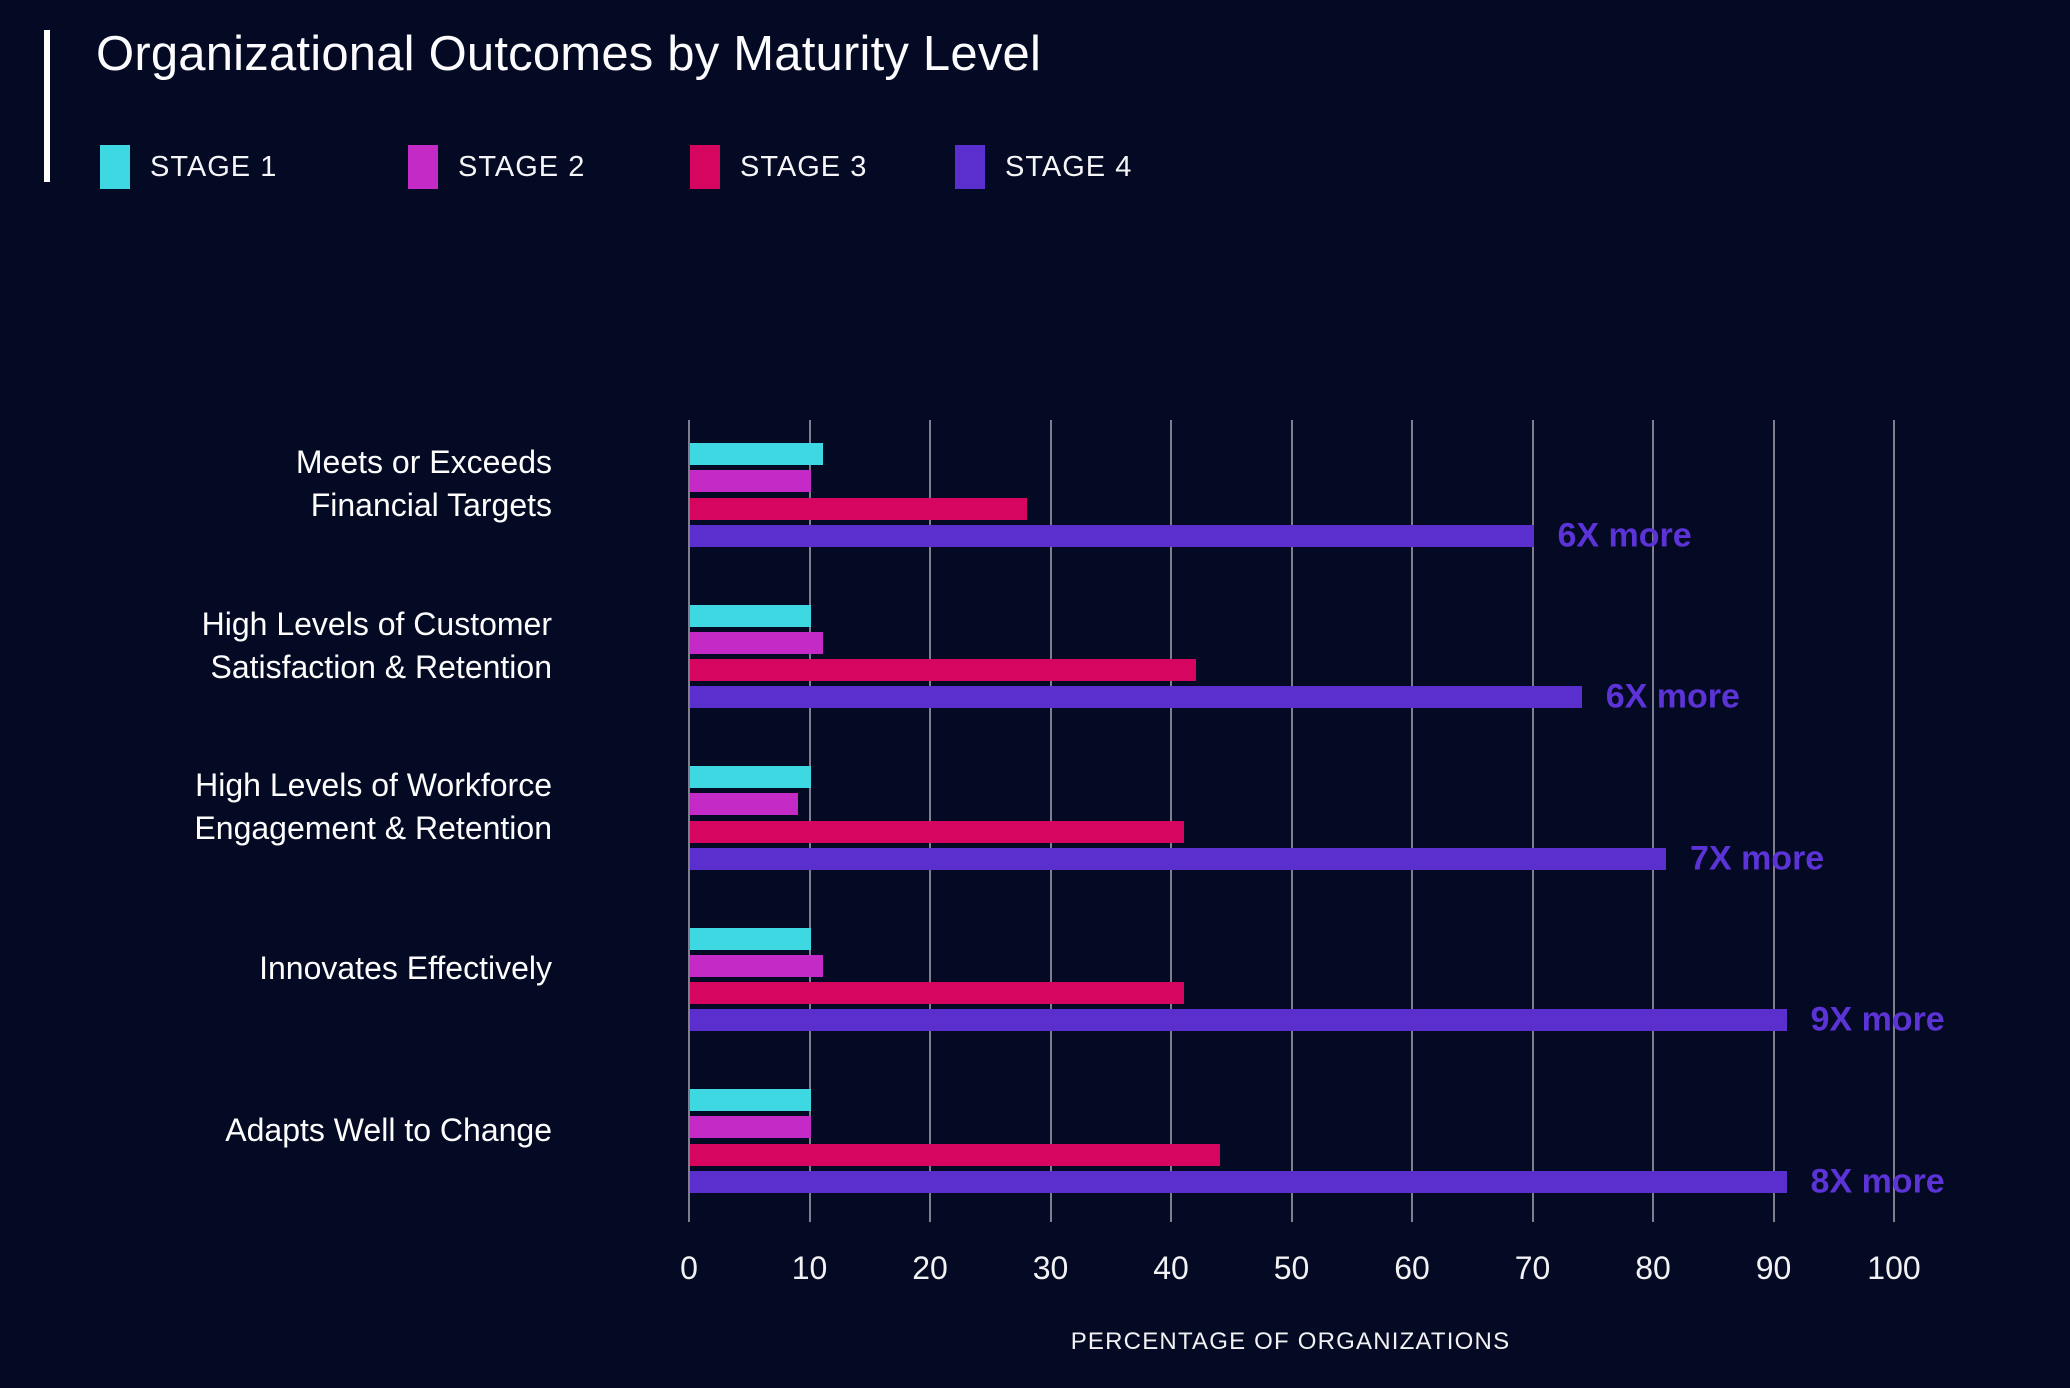 This screenshot has height=1388, width=2070. What do you see at coordinates (522, 166) in the screenshot?
I see `legend-label: STAGE 2` at bounding box center [522, 166].